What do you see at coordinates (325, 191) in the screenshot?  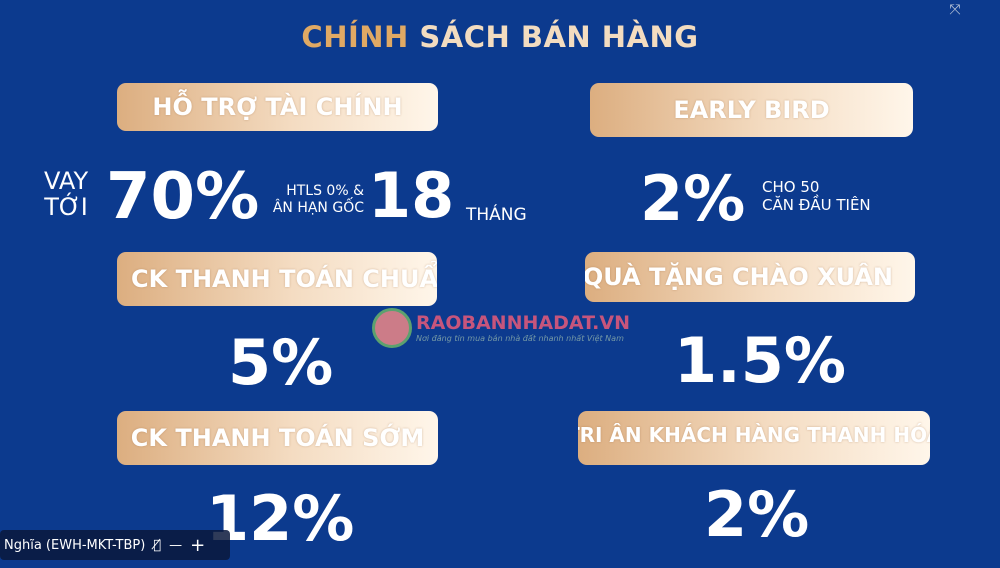 I see `interest-note-line1: HTLS 0% &` at bounding box center [325, 191].